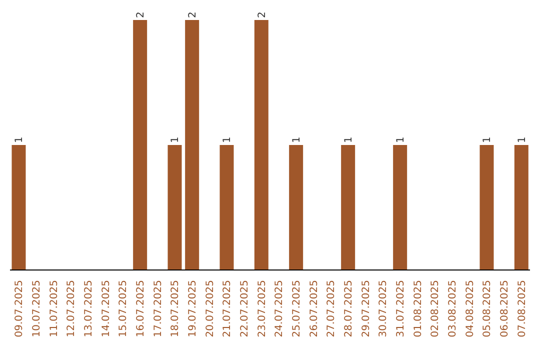 The image size is (540, 340). What do you see at coordinates (349, 309) in the screenshot?
I see `x-tick-label: 28.07.2025` at bounding box center [349, 309].